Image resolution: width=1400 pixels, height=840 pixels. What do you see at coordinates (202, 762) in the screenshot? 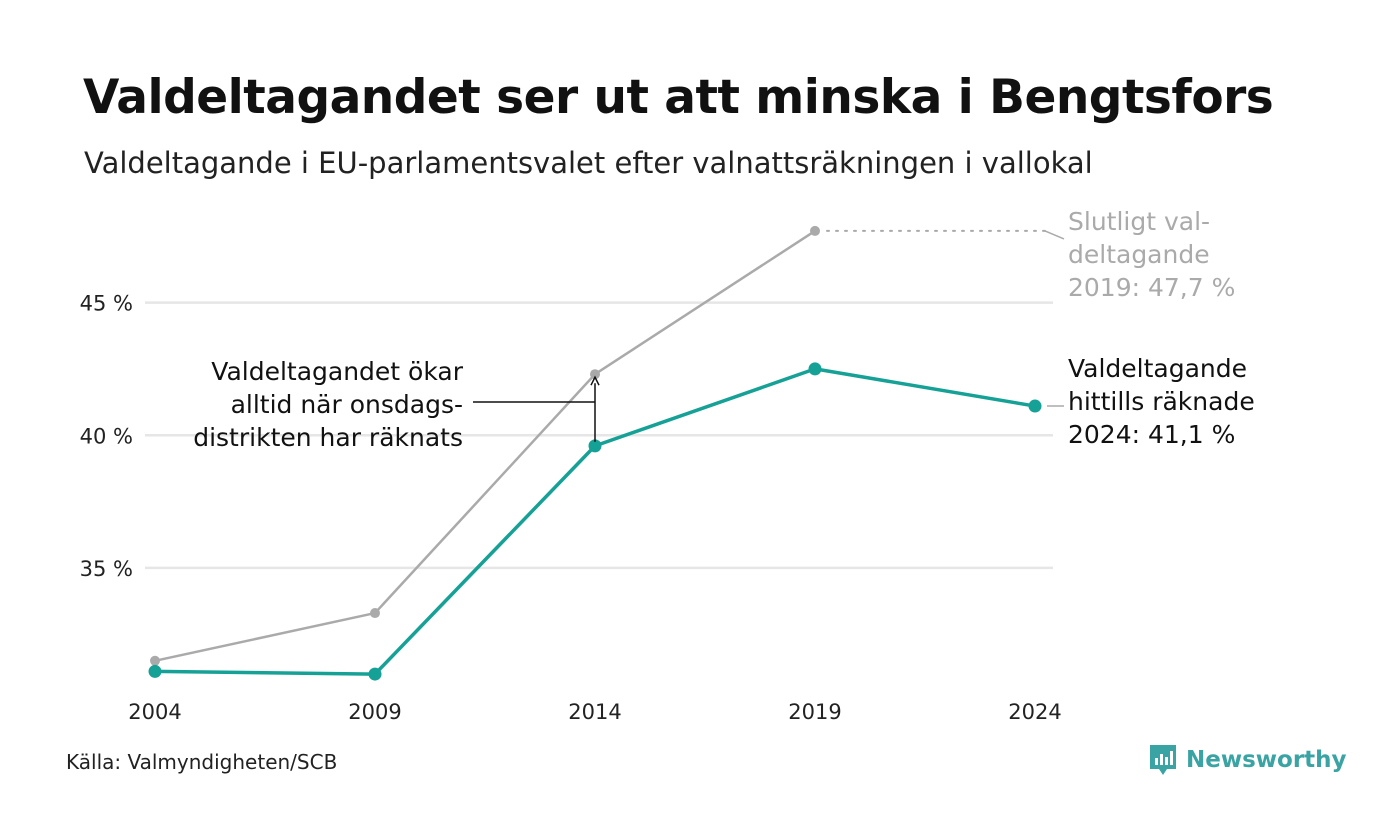
I see `source-note: Källa: Valmyndigheten/SCB` at bounding box center [202, 762].